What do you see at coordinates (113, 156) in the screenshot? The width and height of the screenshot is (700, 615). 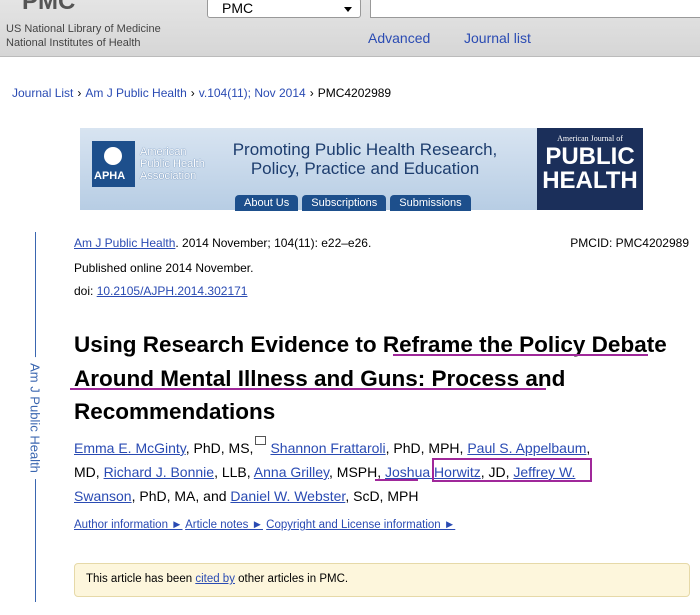 I see `logo-emblem` at bounding box center [113, 156].